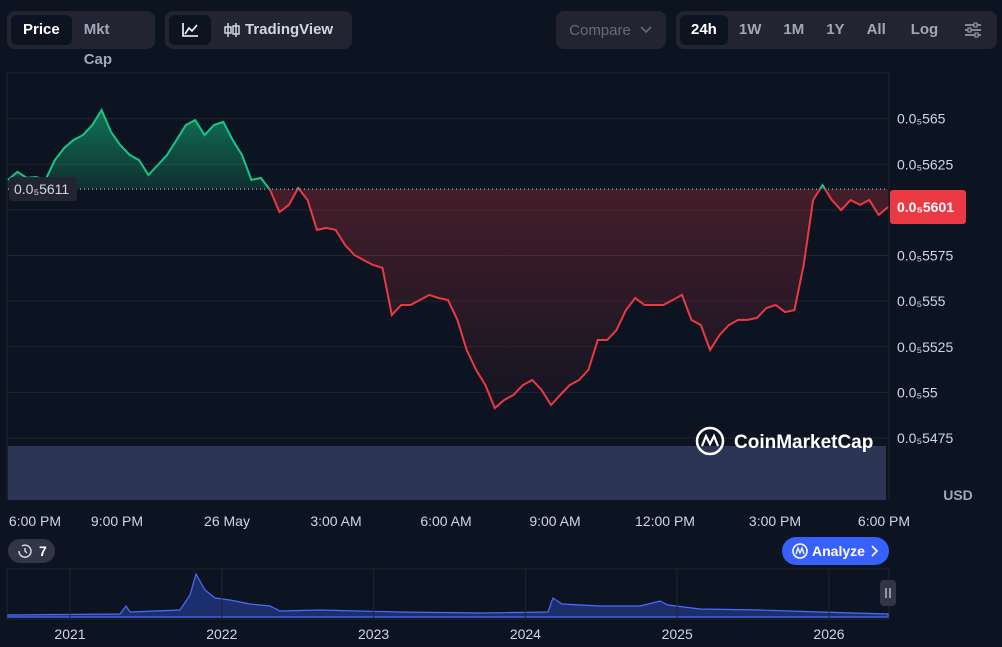 This screenshot has height=647, width=1002. I want to click on analyze-button, so click(835, 551).